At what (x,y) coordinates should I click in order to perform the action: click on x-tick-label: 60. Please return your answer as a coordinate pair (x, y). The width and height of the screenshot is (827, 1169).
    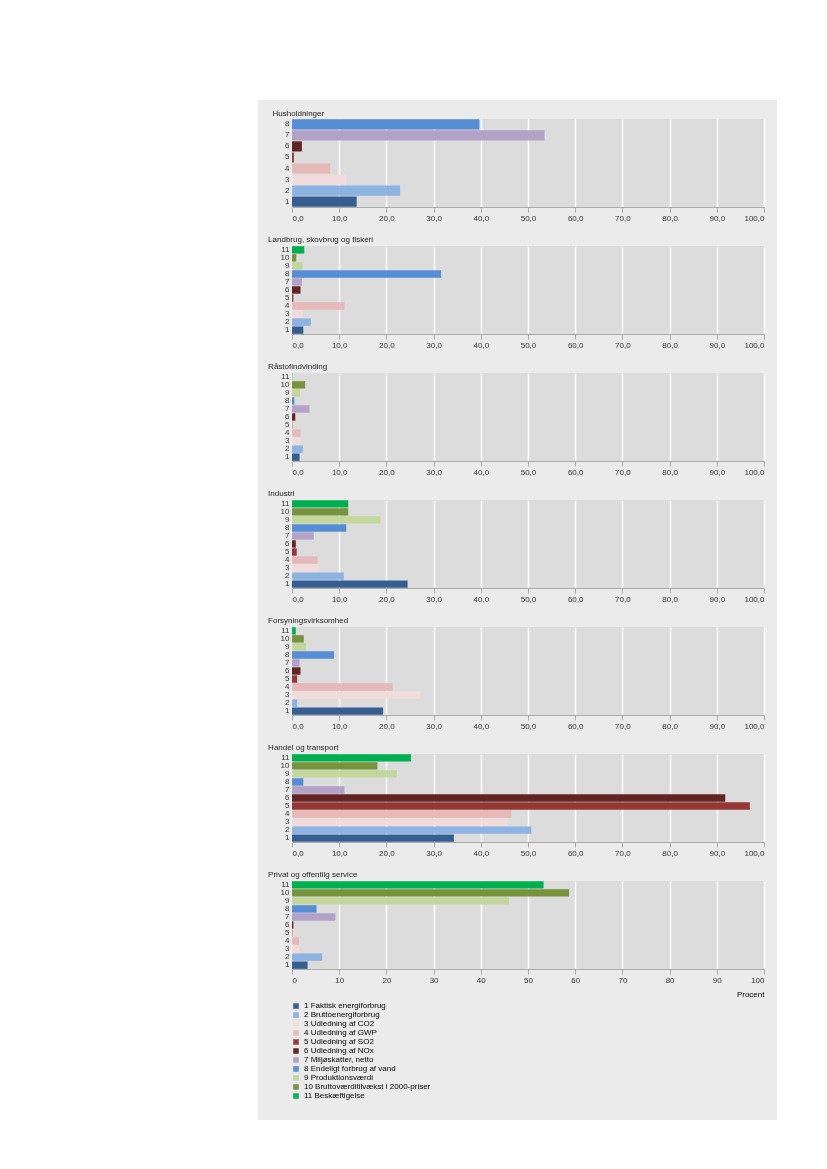
    Looking at the image, I should click on (576, 980).